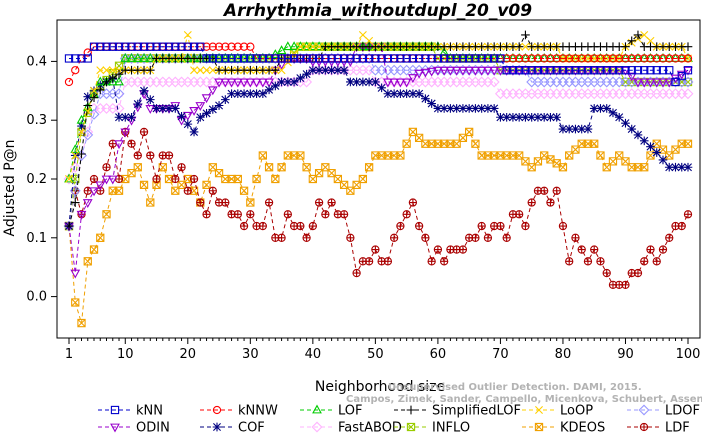 The width and height of the screenshot is (702, 434). What do you see at coordinates (134, 427) in the screenshot?
I see `legend-item: ODIN` at bounding box center [134, 427].